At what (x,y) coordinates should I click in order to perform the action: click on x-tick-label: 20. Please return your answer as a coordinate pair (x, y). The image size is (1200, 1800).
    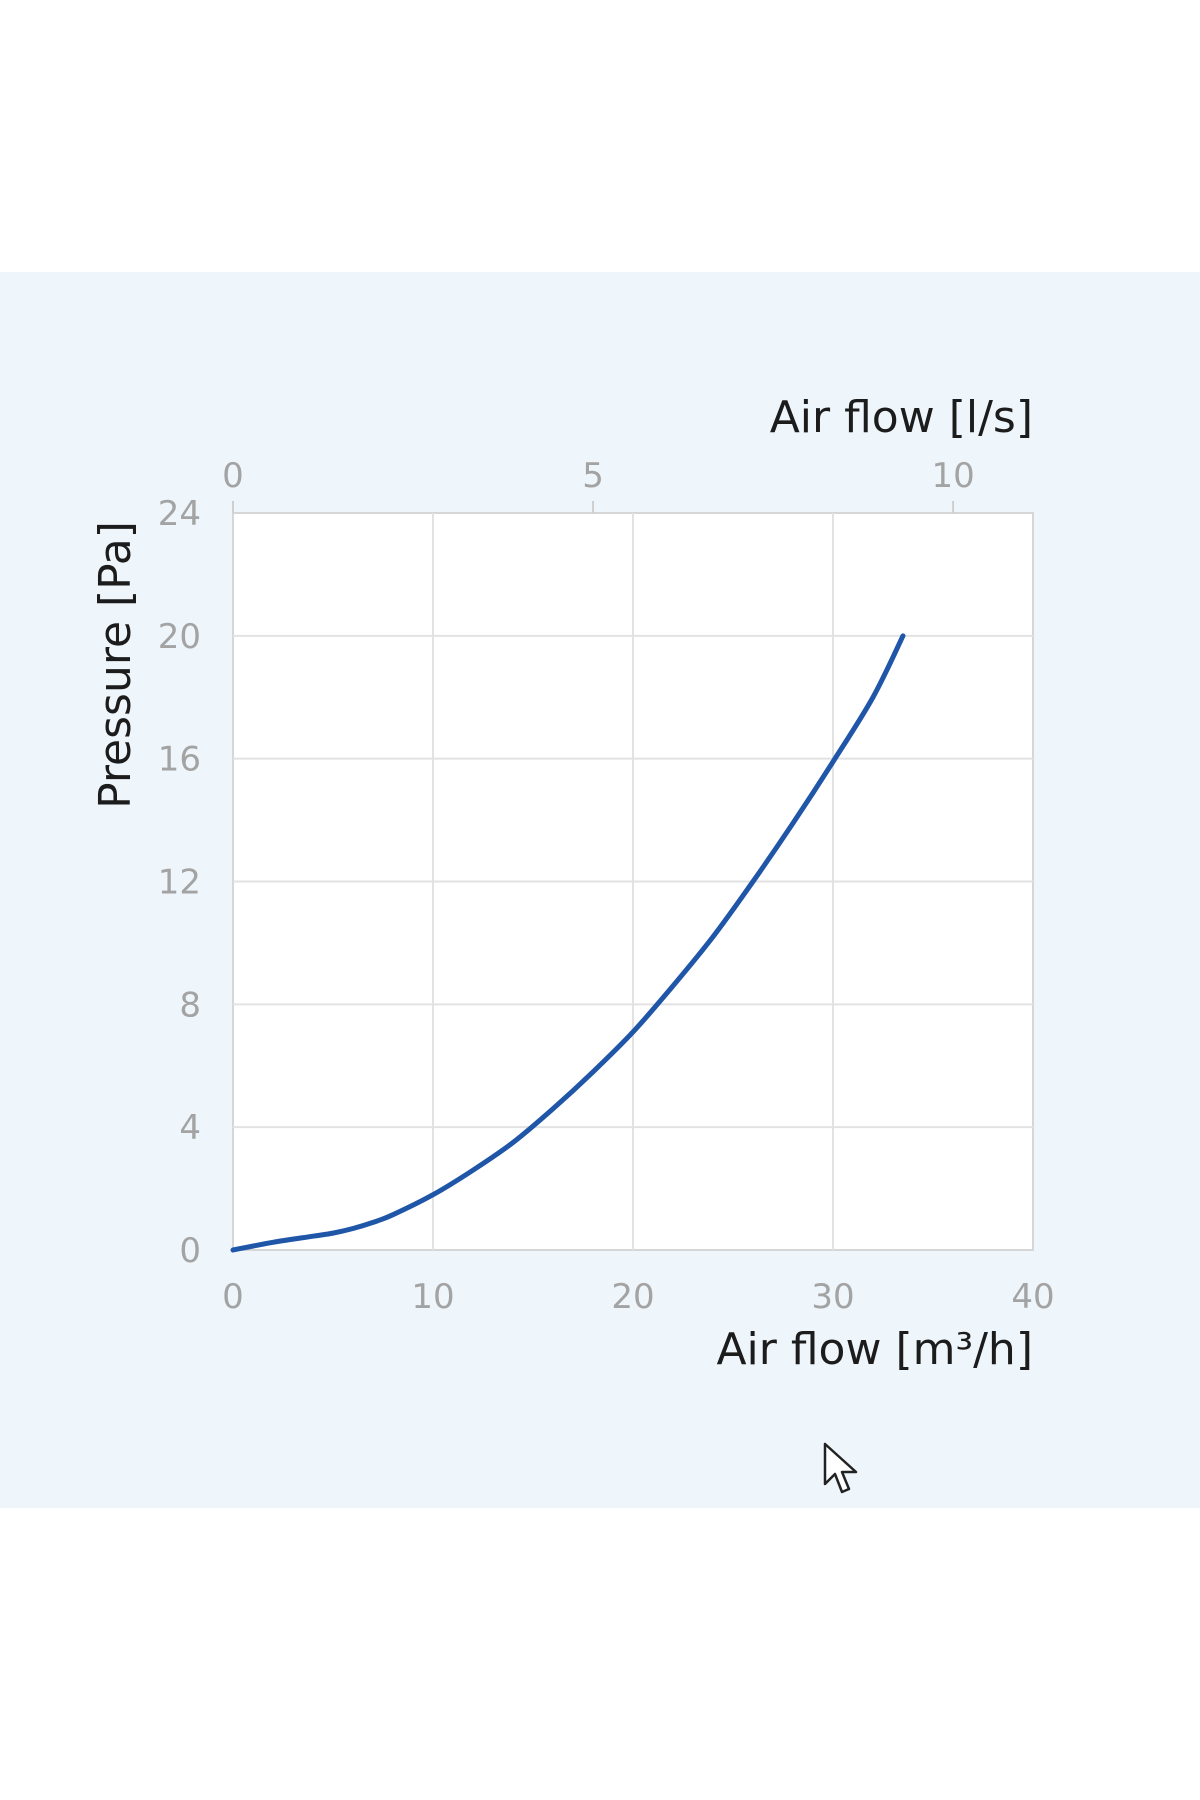
    Looking at the image, I should click on (632, 1297).